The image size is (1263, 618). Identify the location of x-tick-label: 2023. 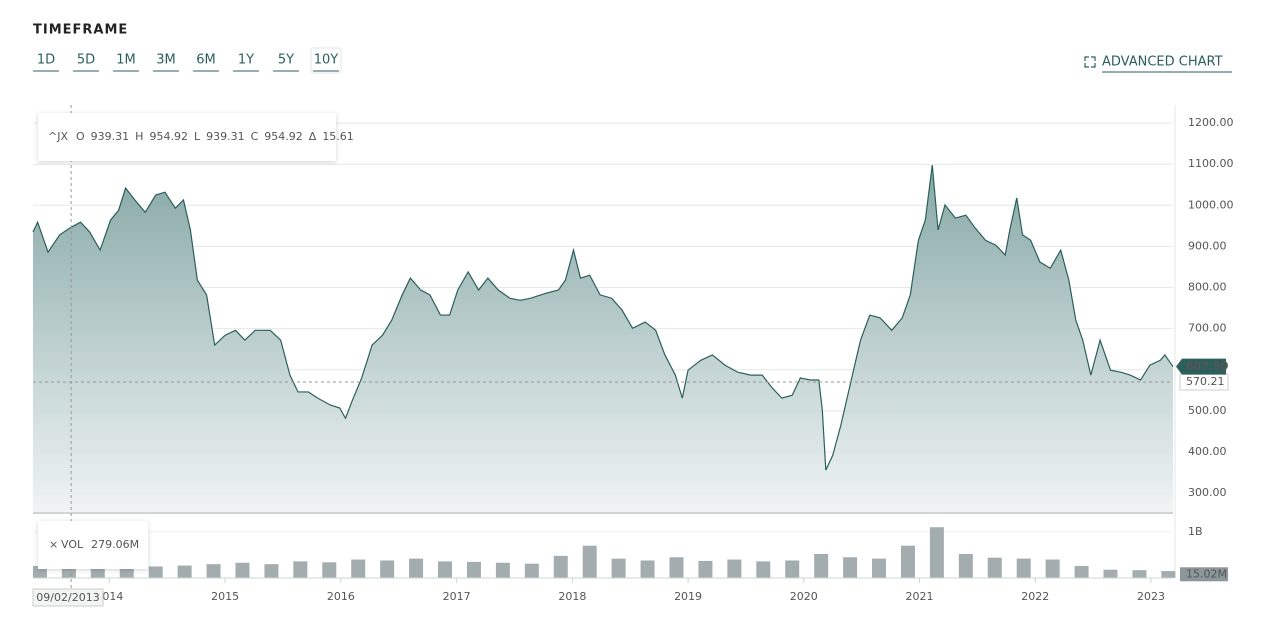
(1151, 596).